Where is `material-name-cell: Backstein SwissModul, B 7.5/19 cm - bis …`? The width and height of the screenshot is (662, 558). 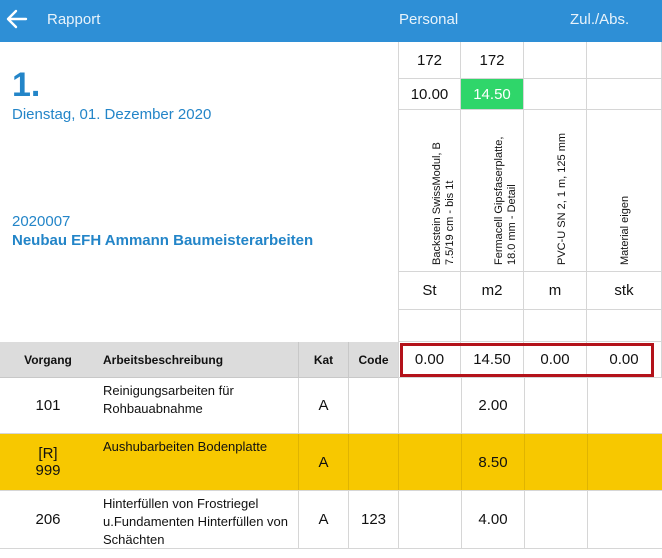 material-name-cell: Backstein SwissModul, B 7.5/19 cm - bis … is located at coordinates (429, 191).